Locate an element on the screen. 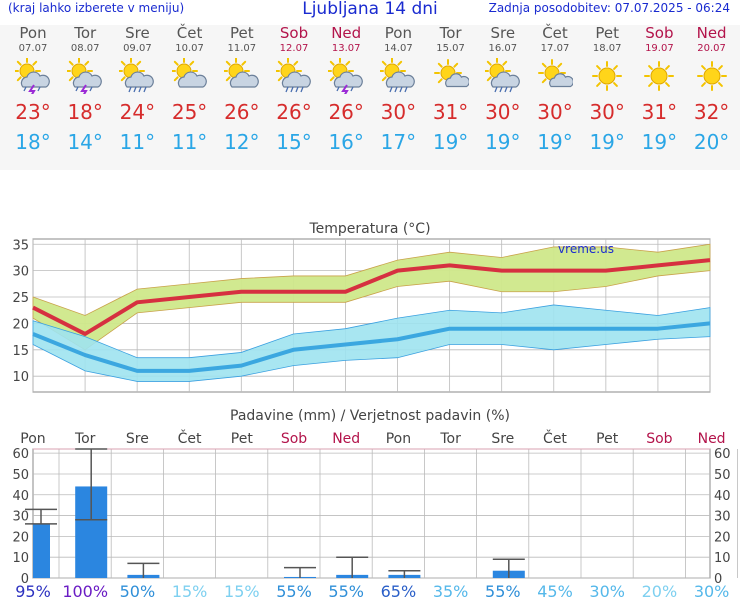 Image resolution: width=740 pixels, height=600 pixels. day-column: Tor 15.07 31° 19° is located at coordinates (451, 90).